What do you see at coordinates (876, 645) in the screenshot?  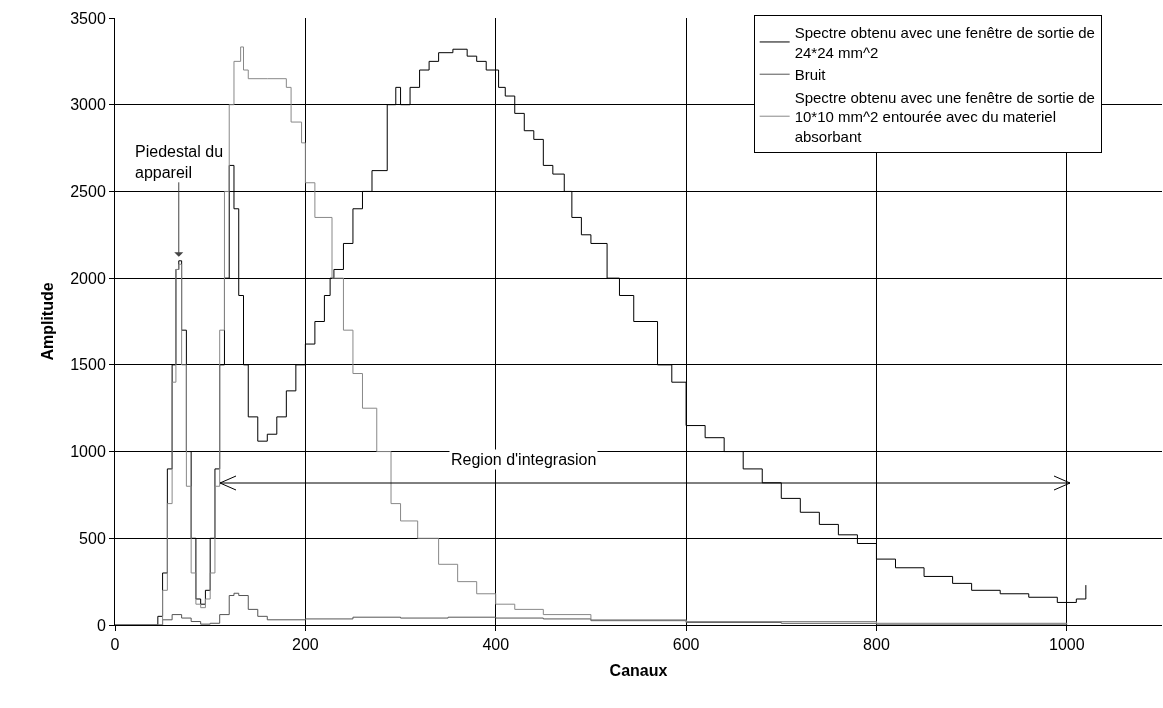 I see `x-tick-label: 800` at bounding box center [876, 645].